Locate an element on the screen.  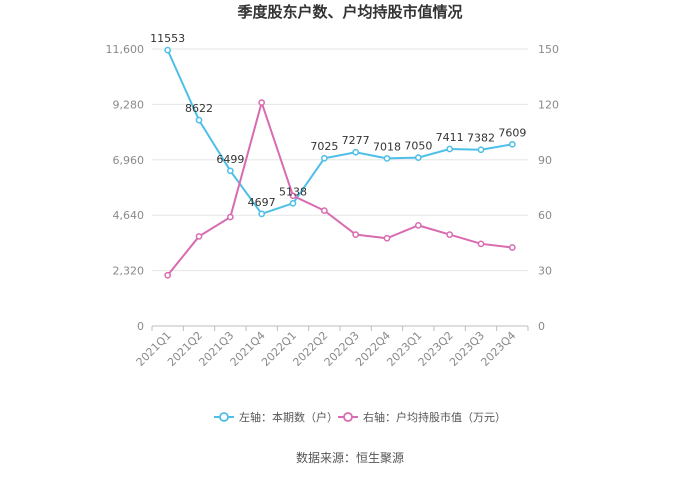
data-label: 7411 is located at coordinates (450, 137).